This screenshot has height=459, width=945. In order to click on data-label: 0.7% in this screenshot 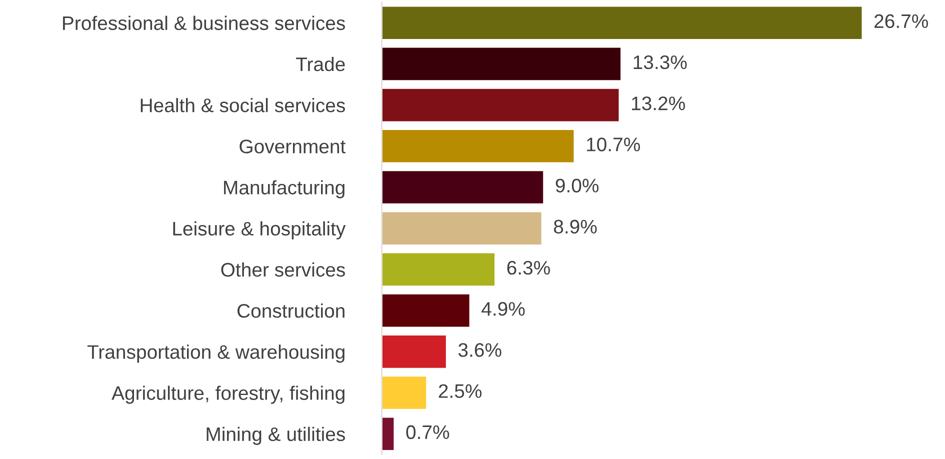, I will do `click(428, 432)`.